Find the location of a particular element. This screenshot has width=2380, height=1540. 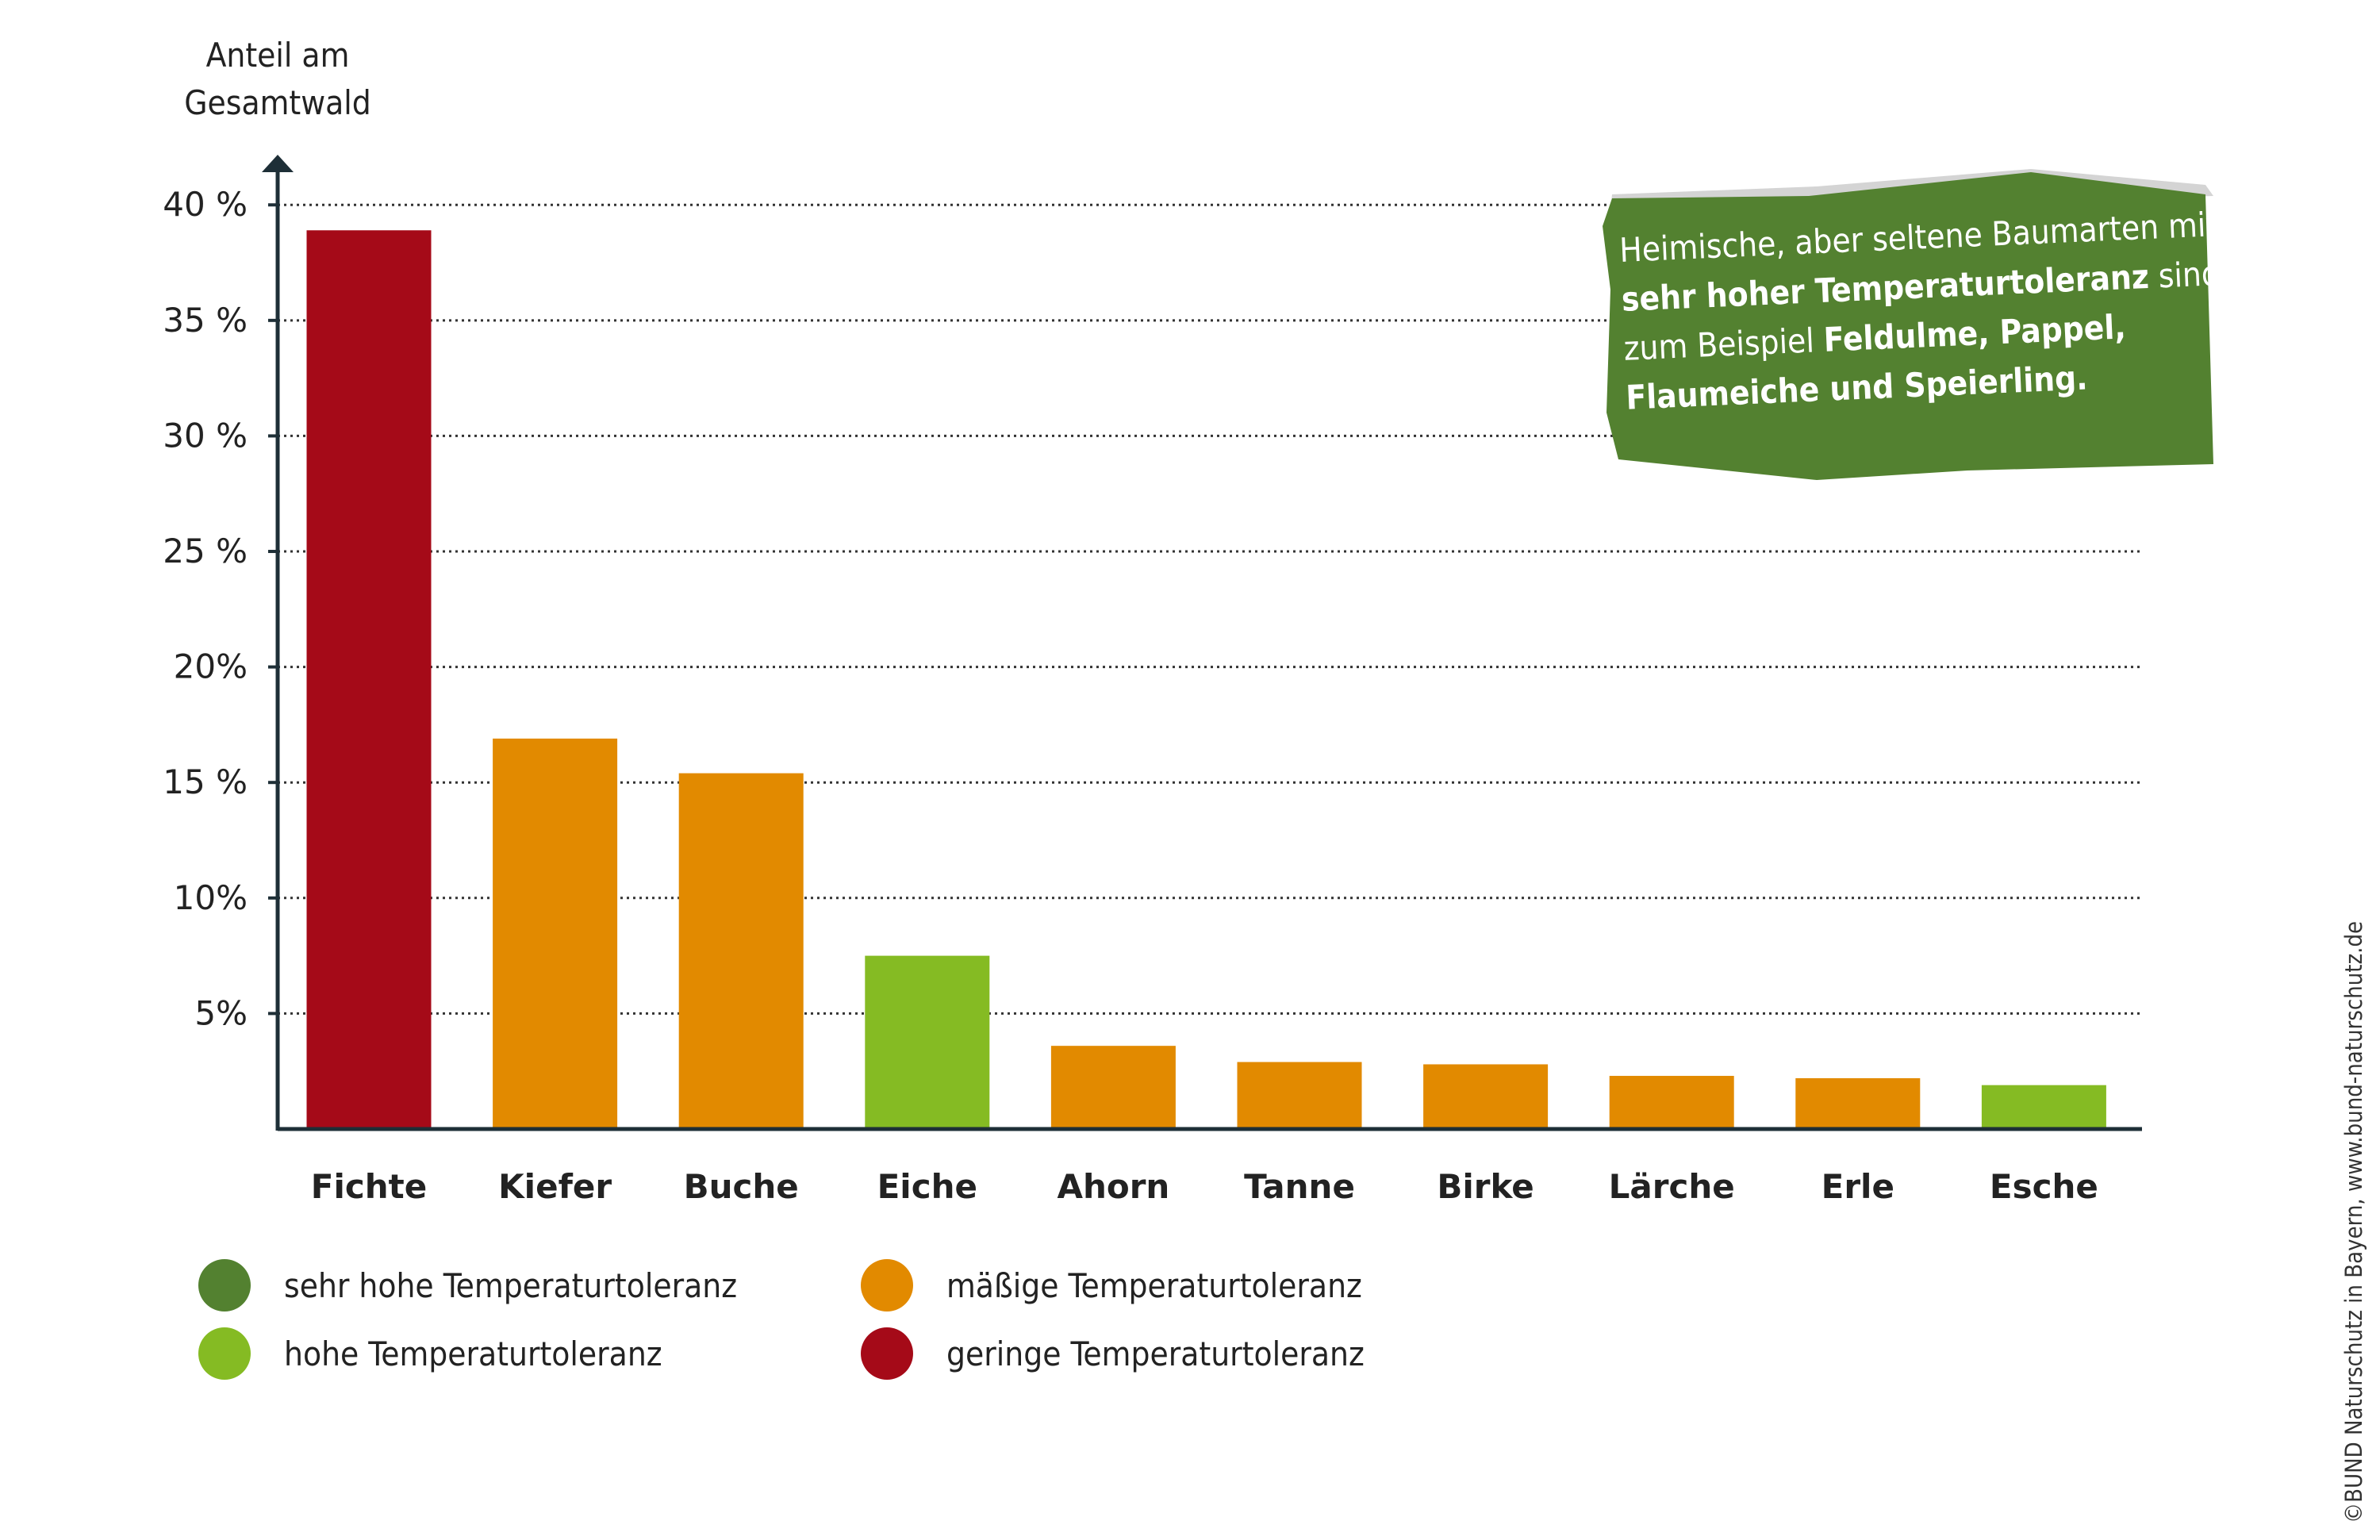

legend-dot-hohe is located at coordinates (224, 1354).